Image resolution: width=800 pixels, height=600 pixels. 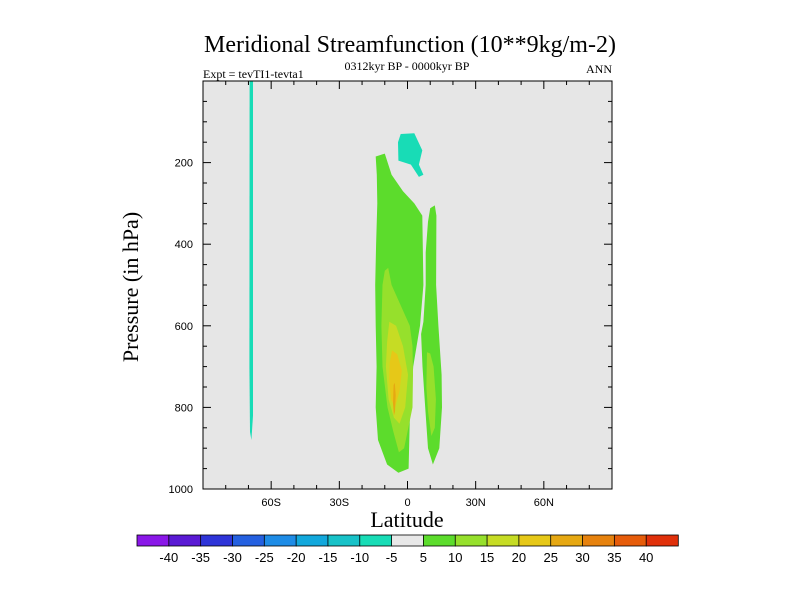 I want to click on colorbar-label: 20, so click(x=519, y=557).